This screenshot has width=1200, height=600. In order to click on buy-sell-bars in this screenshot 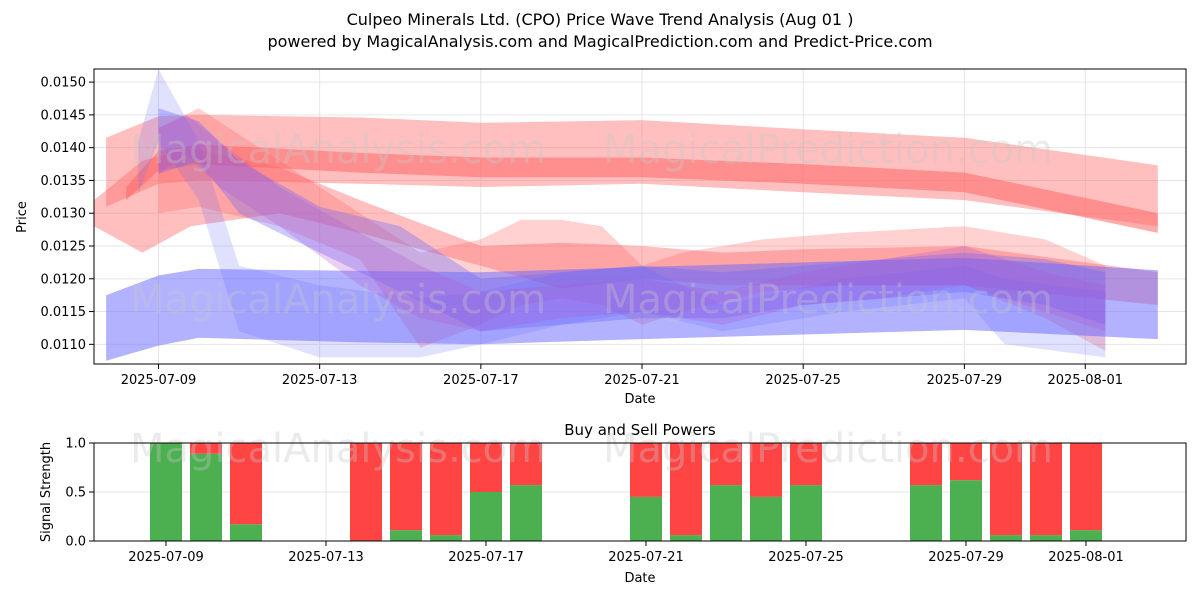, I will do `click(626, 492)`.